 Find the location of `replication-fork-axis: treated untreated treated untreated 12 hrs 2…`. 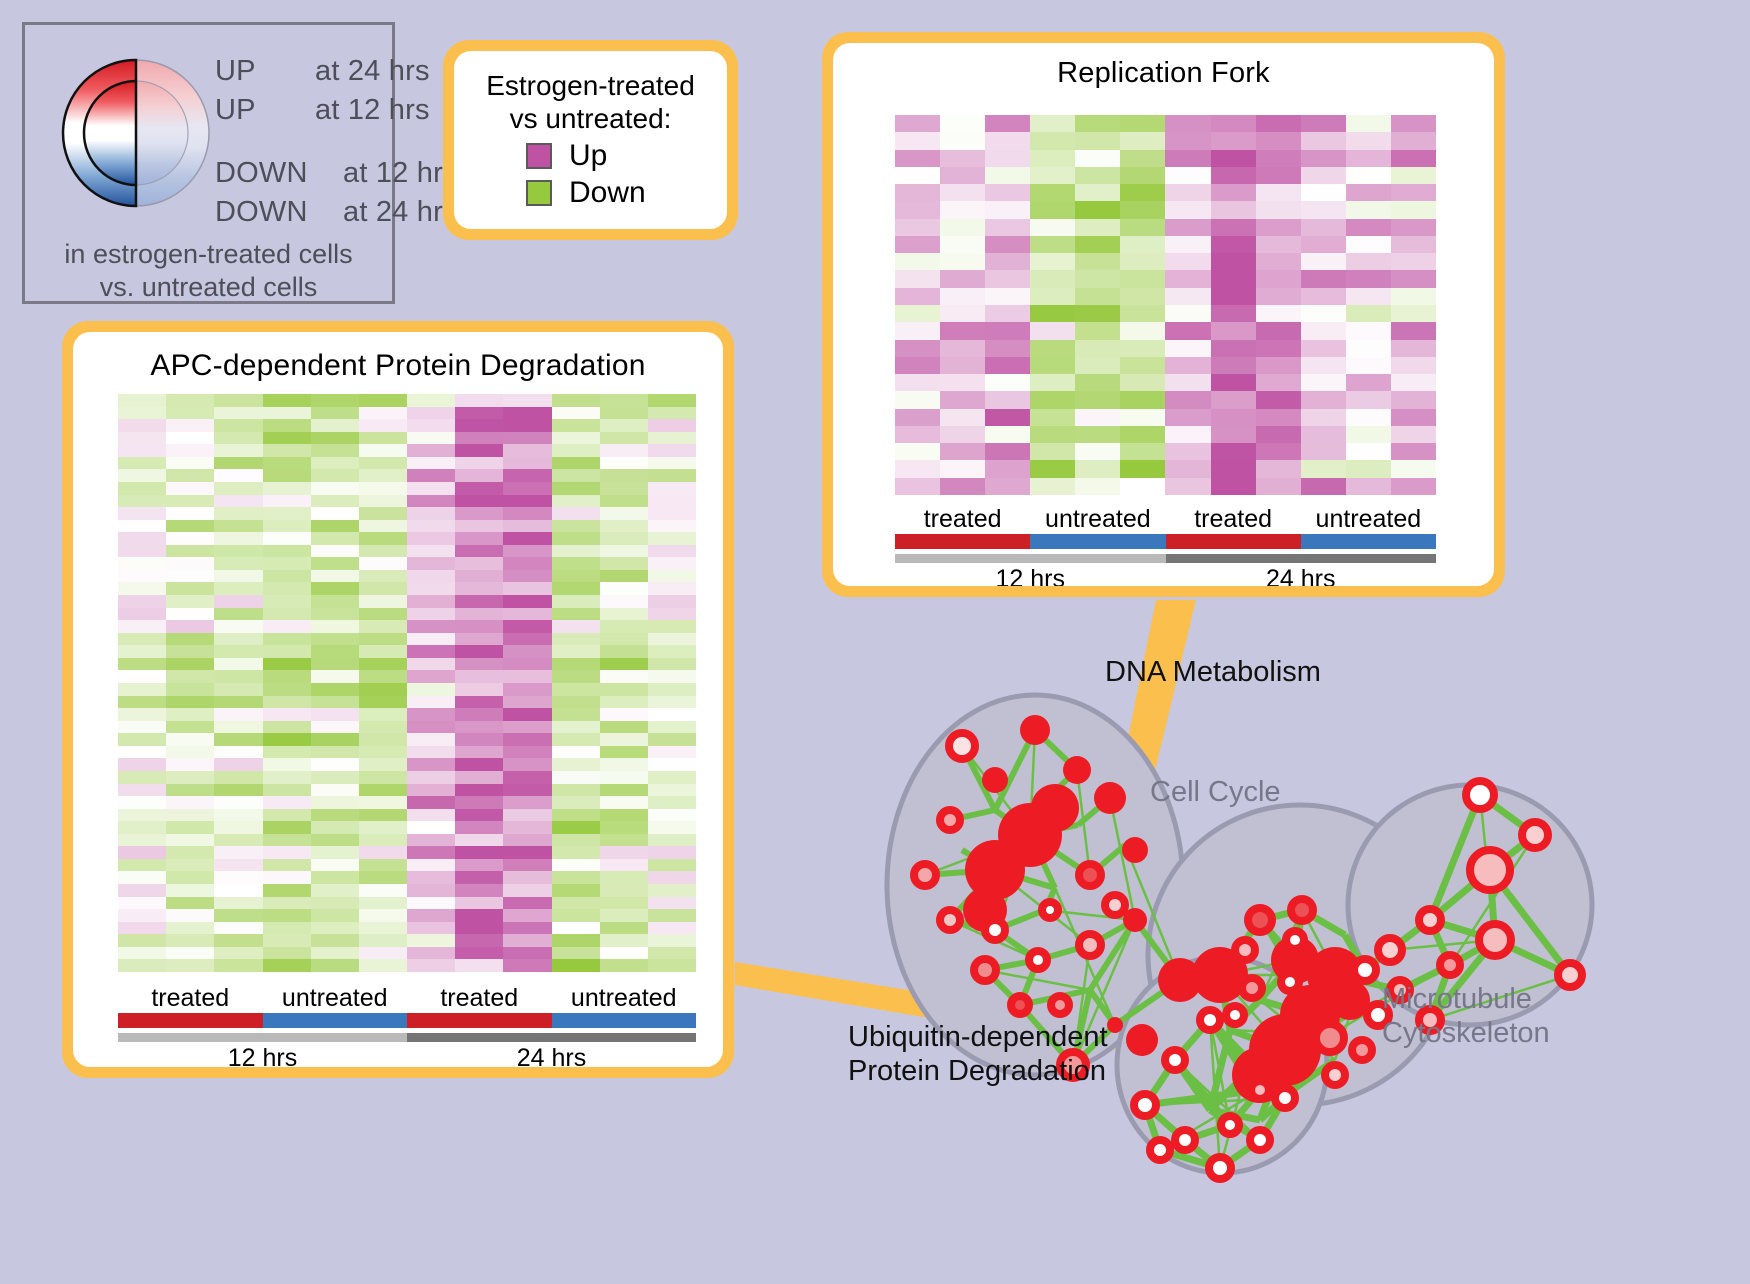

replication-fork-axis: treated untreated treated untreated 12 hrs 2… is located at coordinates (1165, 545).